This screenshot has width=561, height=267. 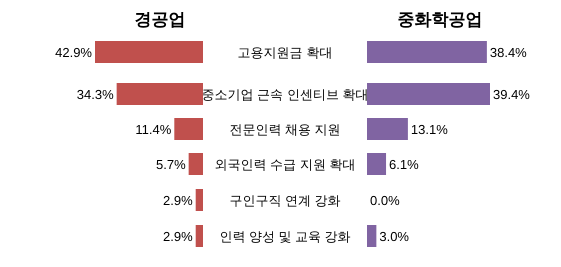 What do you see at coordinates (153, 129) in the screenshot?
I see `data-label: 11.4%` at bounding box center [153, 129].